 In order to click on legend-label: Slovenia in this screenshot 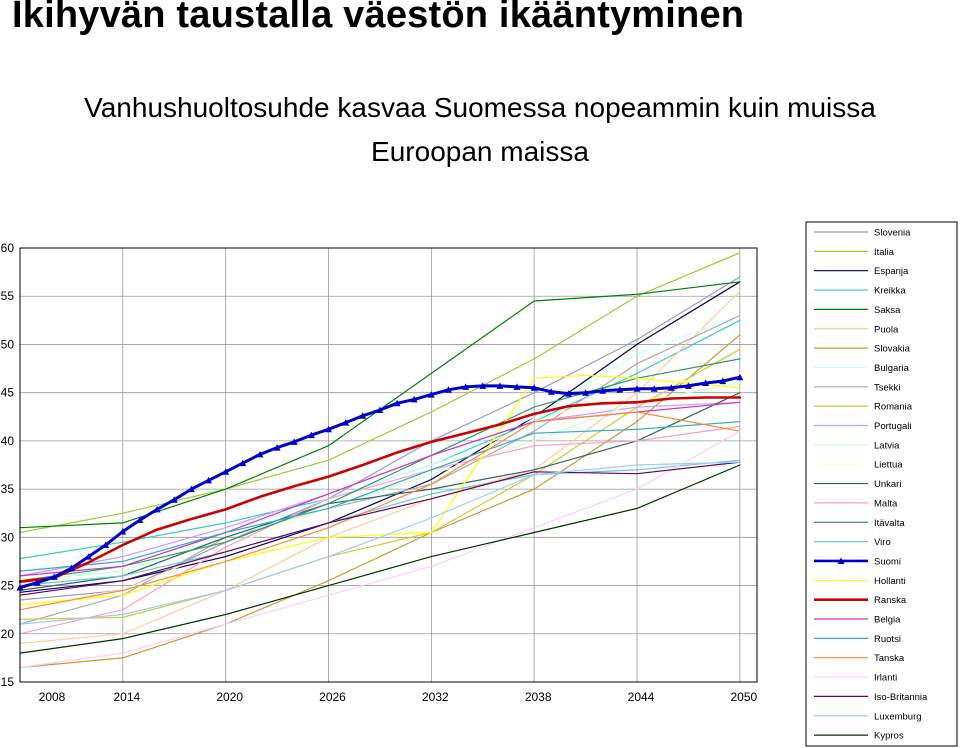, I will do `click(892, 233)`.